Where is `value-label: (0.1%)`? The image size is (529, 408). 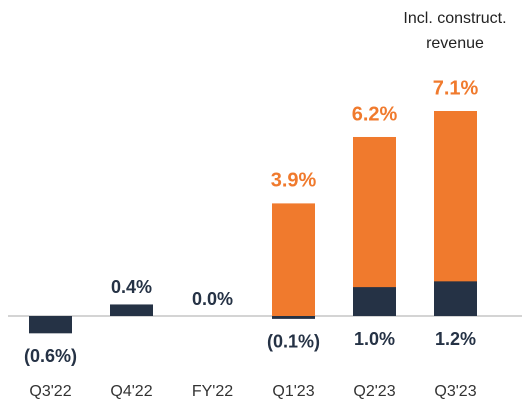 value-label: (0.1%) is located at coordinates (293, 342).